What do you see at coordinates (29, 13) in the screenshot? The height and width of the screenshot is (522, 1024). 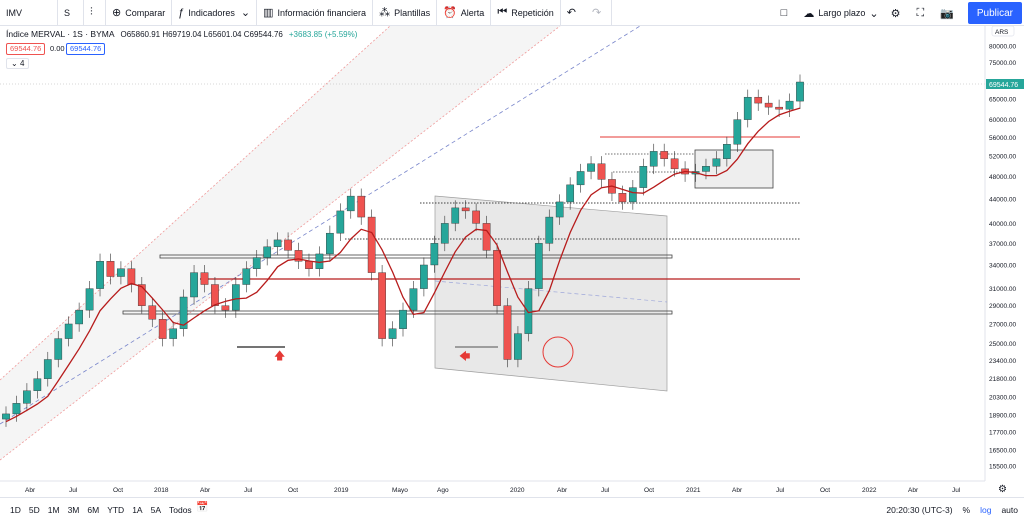 I see `symbol-search-button: IMV` at bounding box center [29, 13].